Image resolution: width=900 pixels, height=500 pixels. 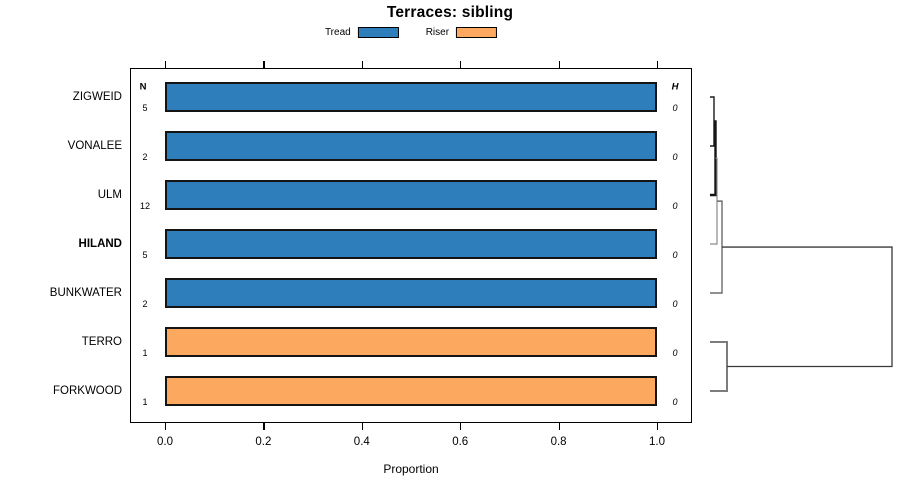 What do you see at coordinates (378, 32) in the screenshot?
I see `legend-swatch-tread` at bounding box center [378, 32].